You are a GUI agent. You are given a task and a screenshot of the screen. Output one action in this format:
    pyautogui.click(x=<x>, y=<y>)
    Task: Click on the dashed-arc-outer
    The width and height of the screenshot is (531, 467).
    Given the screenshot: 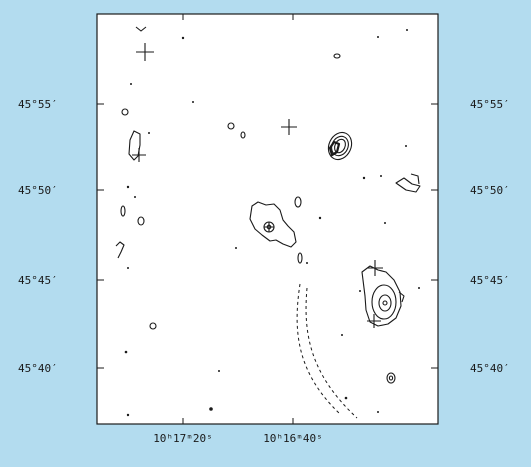 What is the action you would take?
    pyautogui.click(x=331, y=353)
    